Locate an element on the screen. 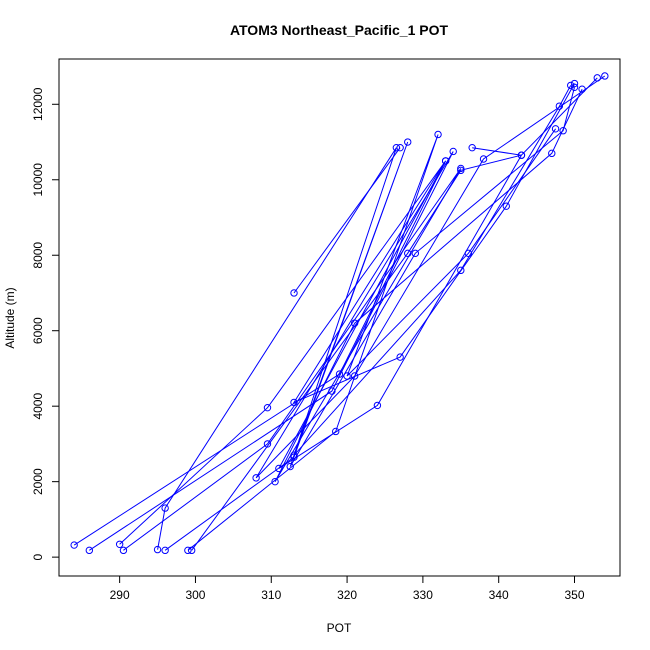 The width and height of the screenshot is (650, 650). x-axis: 290 300 310 320 330 340 350 is located at coordinates (347, 588).